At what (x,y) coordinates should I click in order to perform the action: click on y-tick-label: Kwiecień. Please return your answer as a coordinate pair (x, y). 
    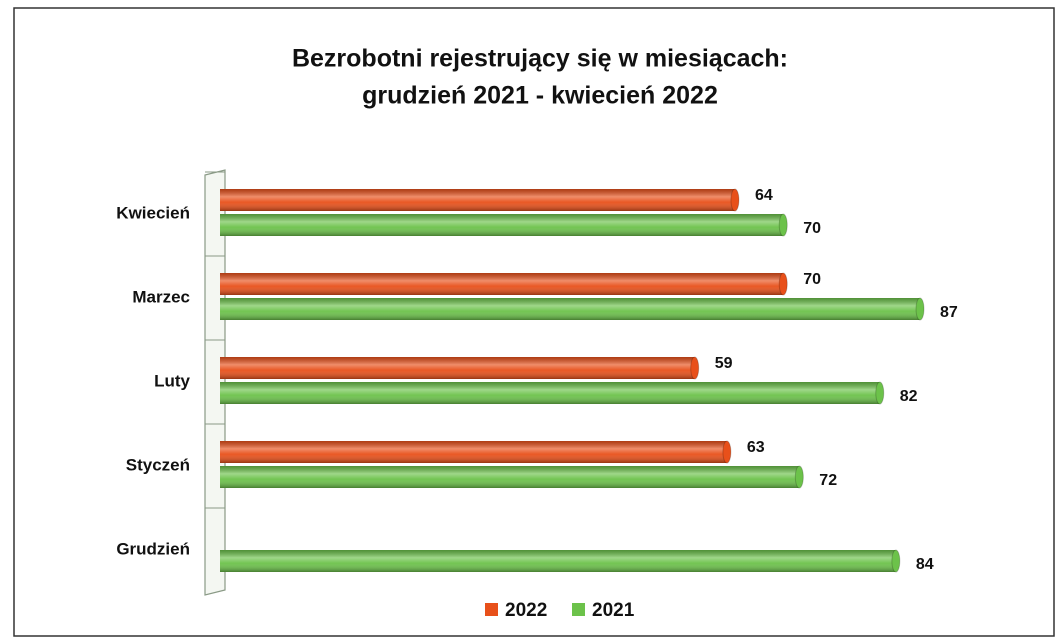
    Looking at the image, I should click on (153, 212).